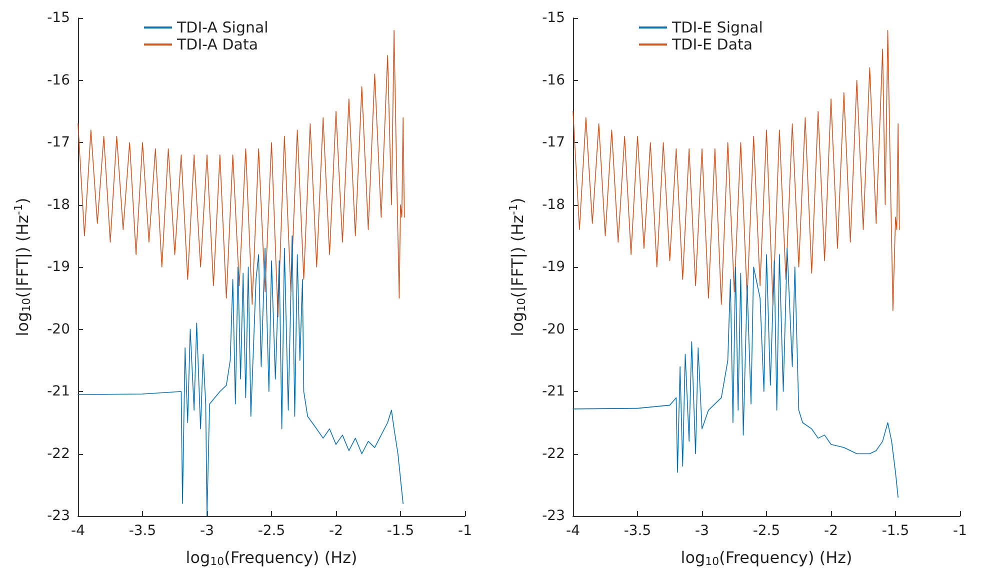 The width and height of the screenshot is (991, 572). Describe the element at coordinates (222, 27) in the screenshot. I see `legend-label: TDI-A Signal` at that location.